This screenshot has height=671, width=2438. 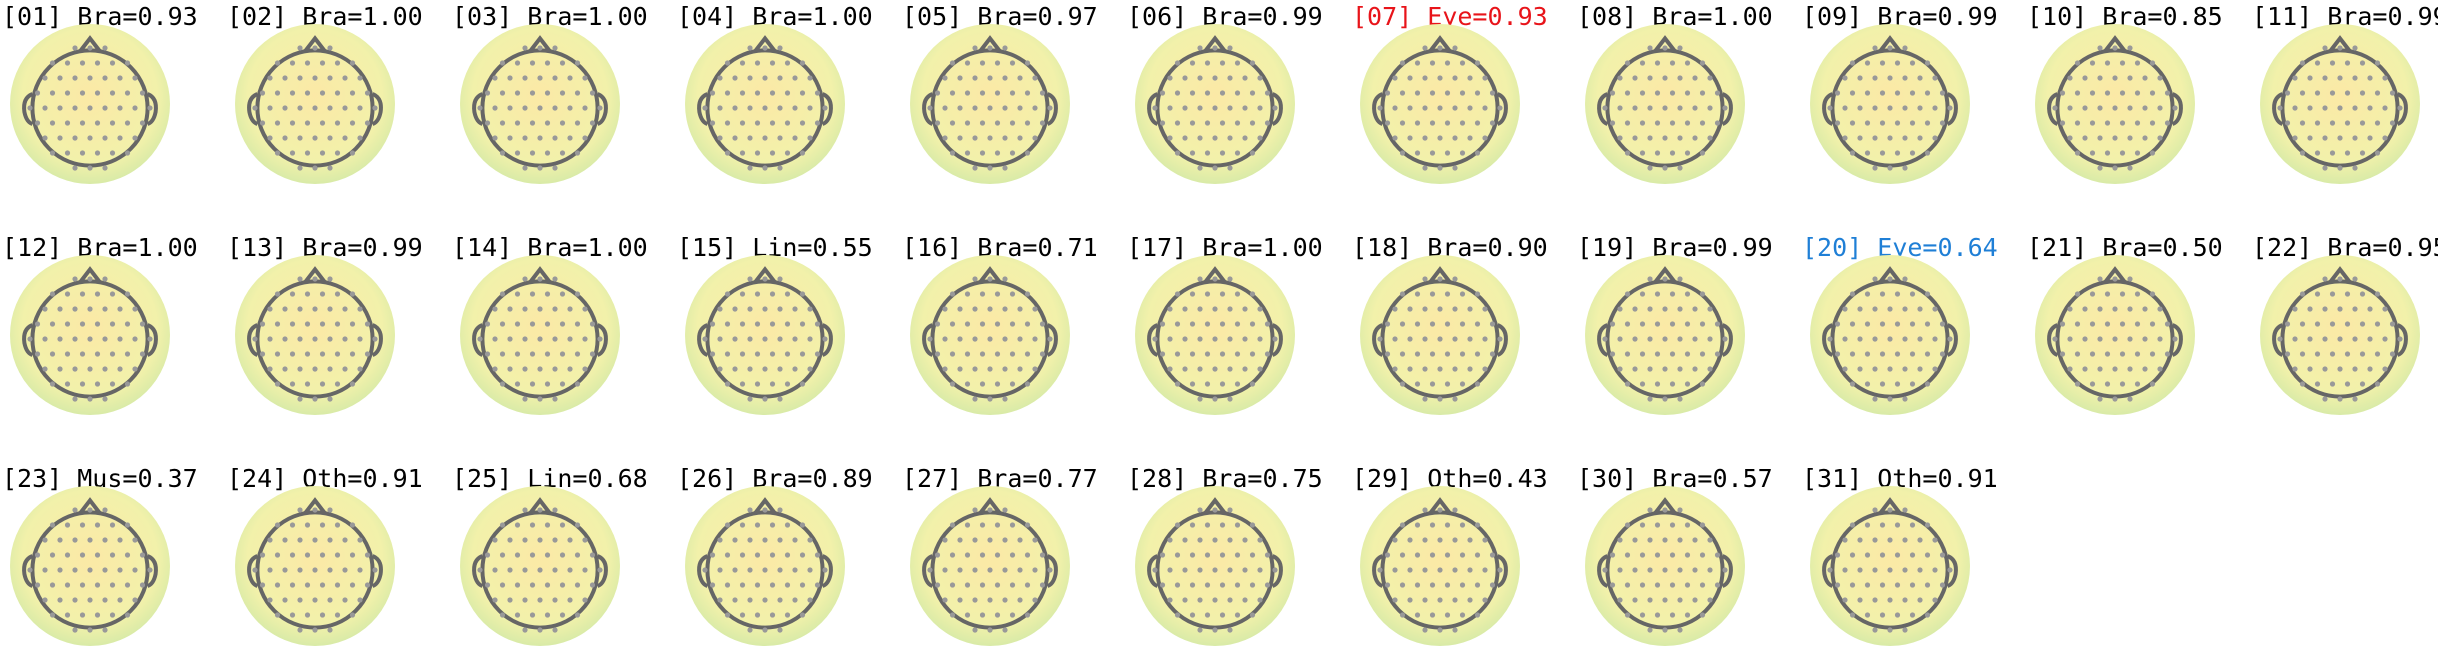 I want to click on topomap-panel: [22] Bra=0.95, so click(x=2345, y=324).